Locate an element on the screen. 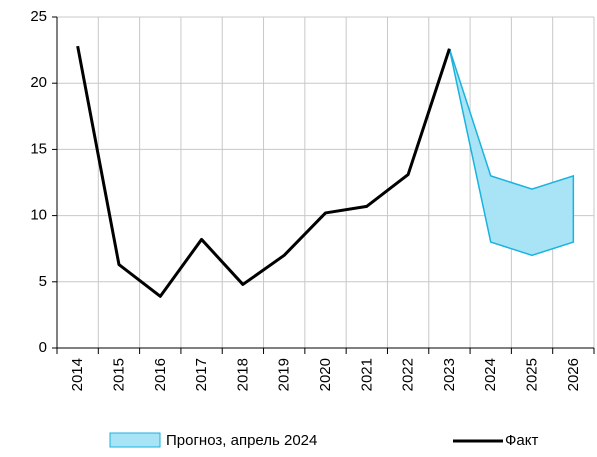 The width and height of the screenshot is (597, 457). forecast-band is located at coordinates (511, 152).